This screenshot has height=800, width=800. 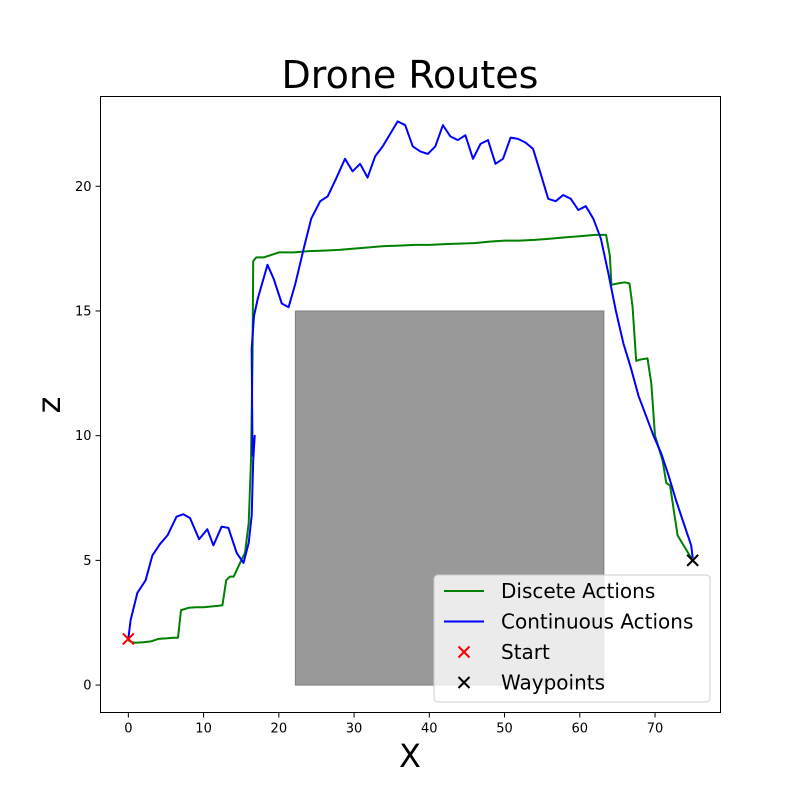 What do you see at coordinates (128, 729) in the screenshot?
I see `x-tick-label: 0` at bounding box center [128, 729].